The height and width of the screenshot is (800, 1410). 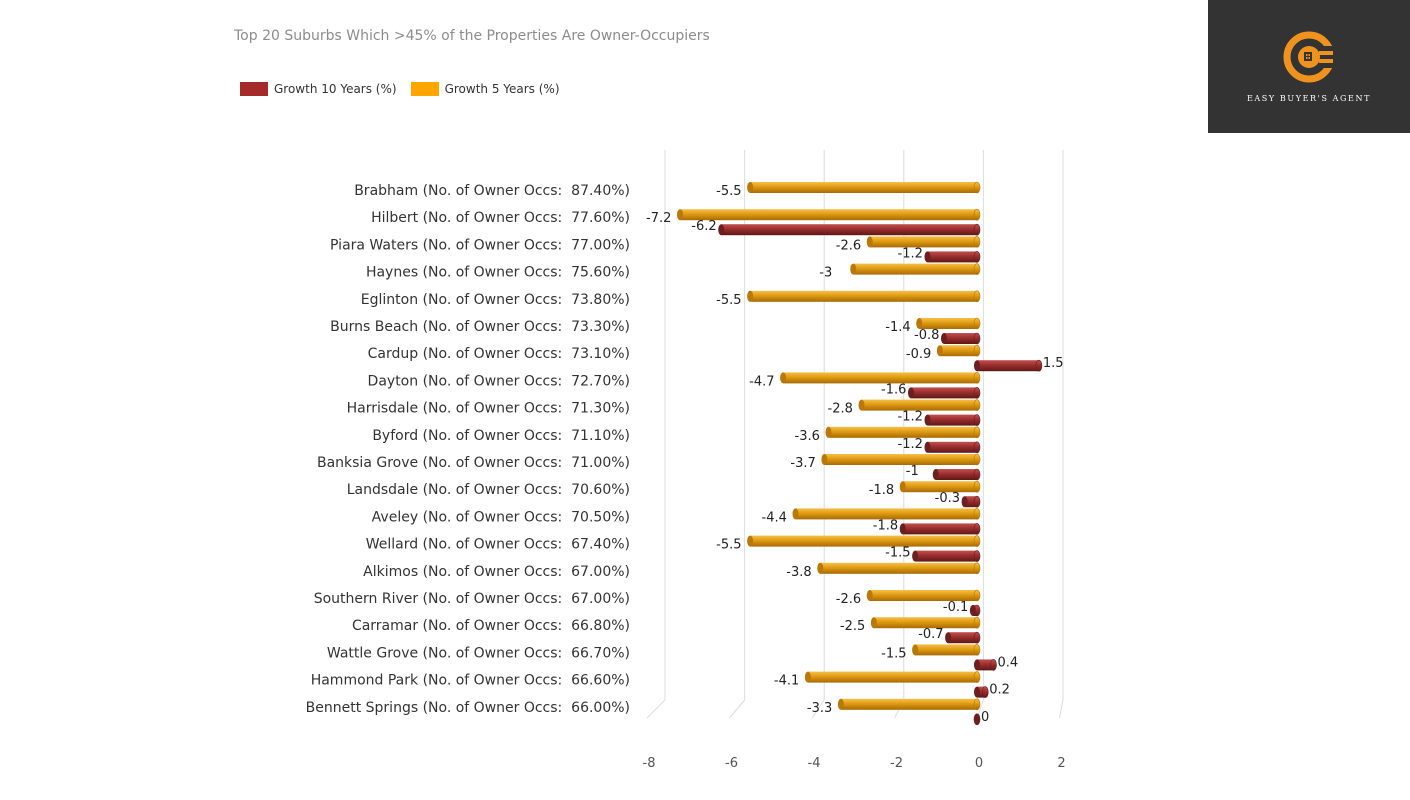 What do you see at coordinates (798, 572) in the screenshot?
I see `data-label-5-years: -3.8` at bounding box center [798, 572].